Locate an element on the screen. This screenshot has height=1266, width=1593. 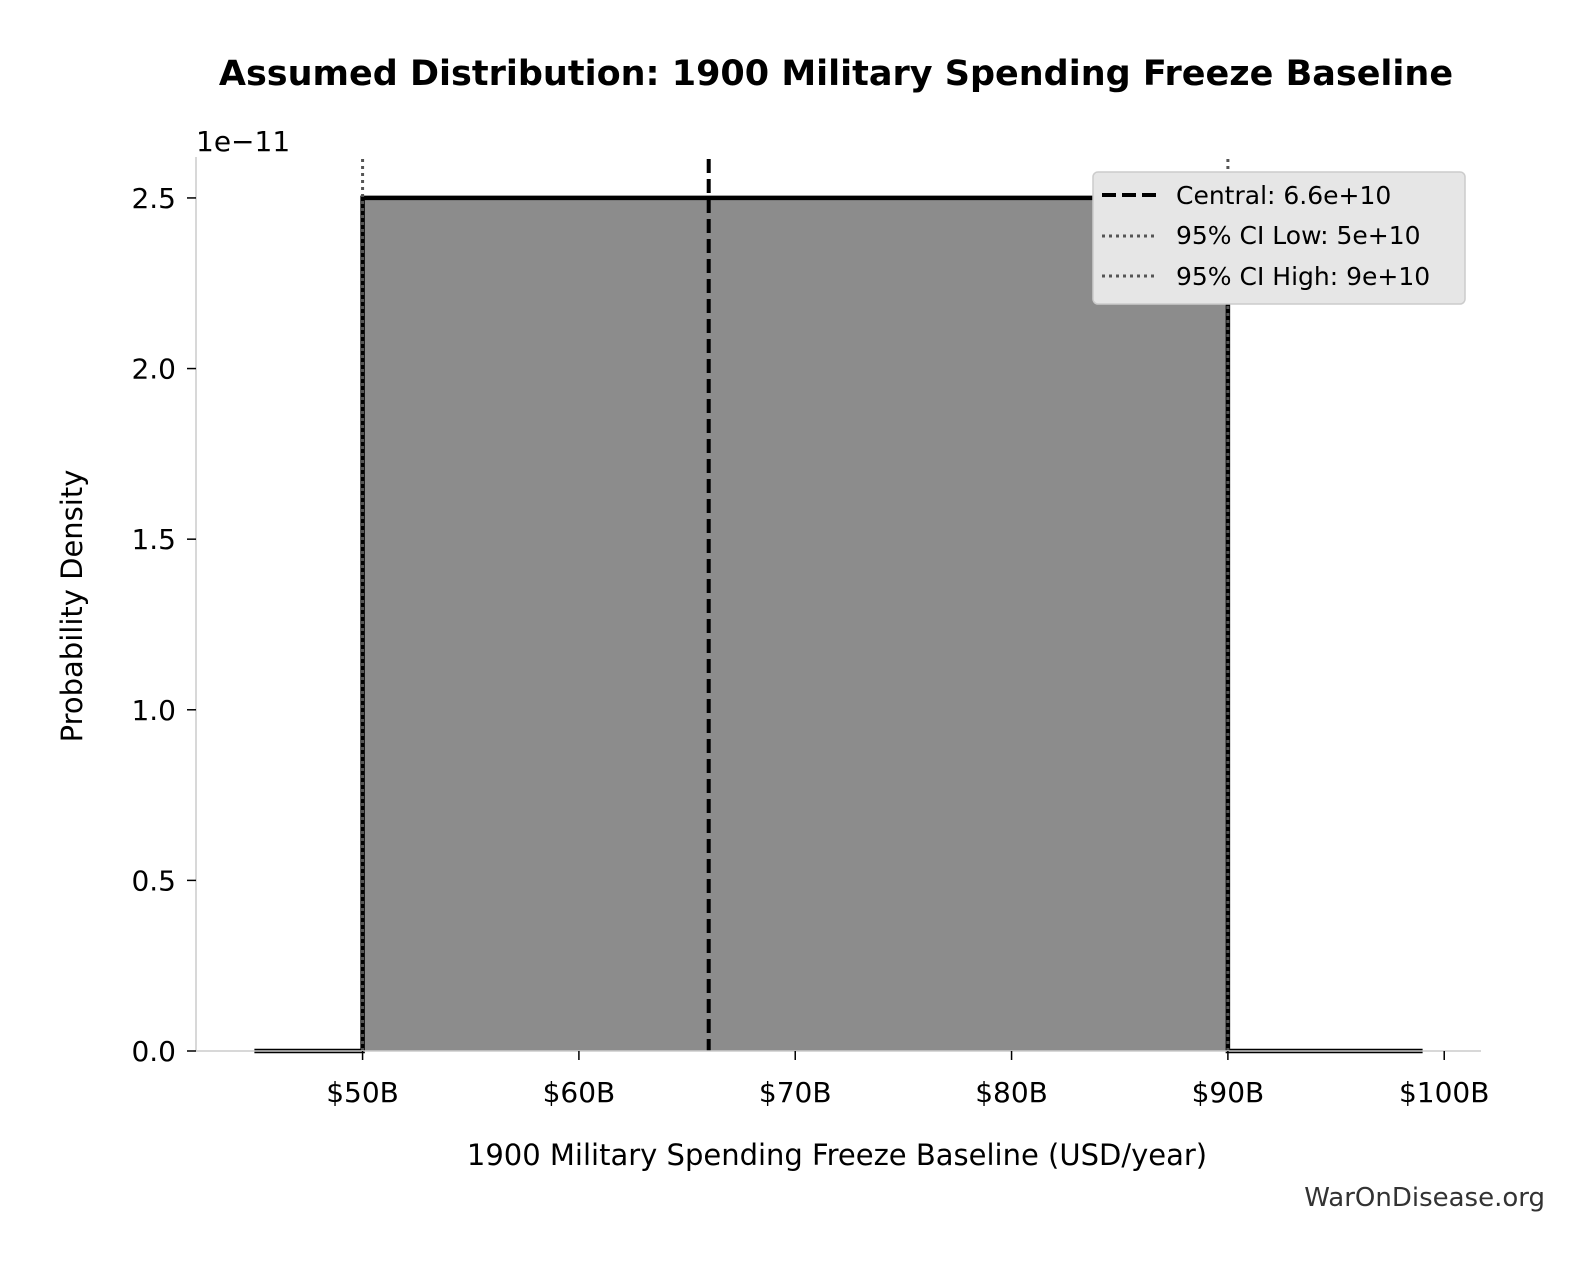
x-tick-label: $70B is located at coordinates (795, 1092).